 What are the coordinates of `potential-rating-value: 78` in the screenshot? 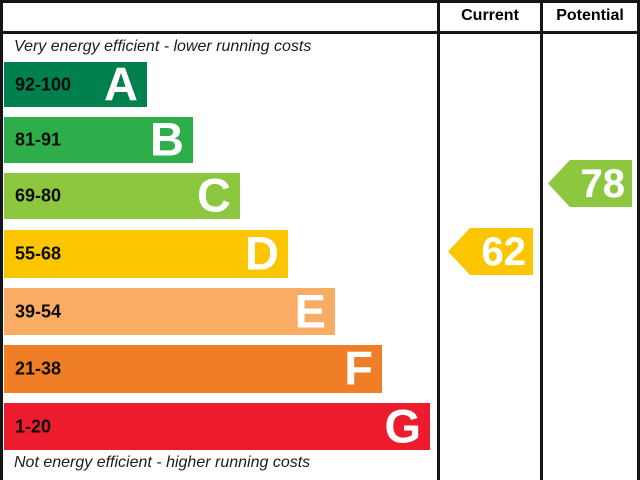 It's located at (603, 183).